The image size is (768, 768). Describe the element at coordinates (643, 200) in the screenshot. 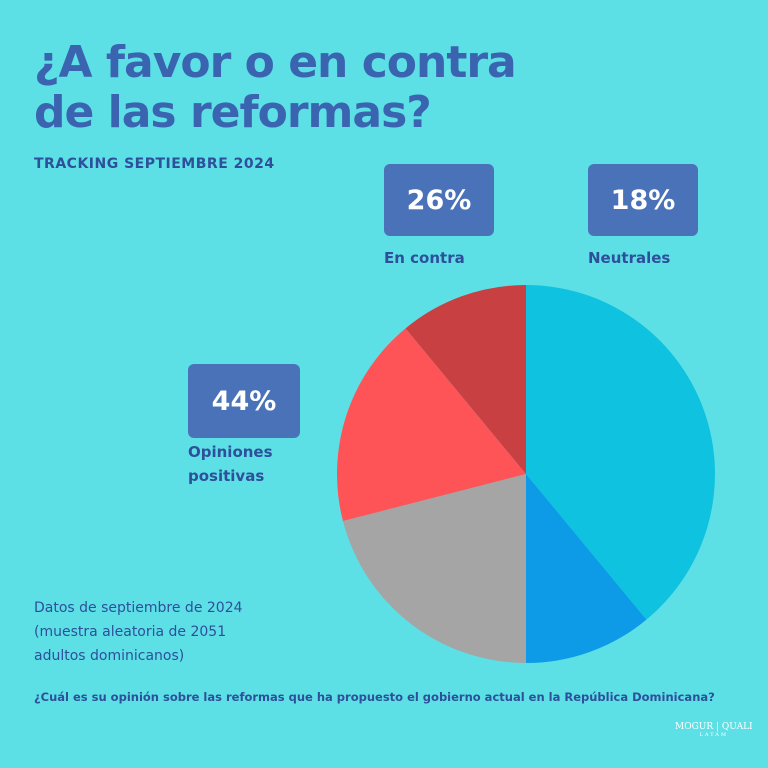

I see `stat-box: 18%` at that location.